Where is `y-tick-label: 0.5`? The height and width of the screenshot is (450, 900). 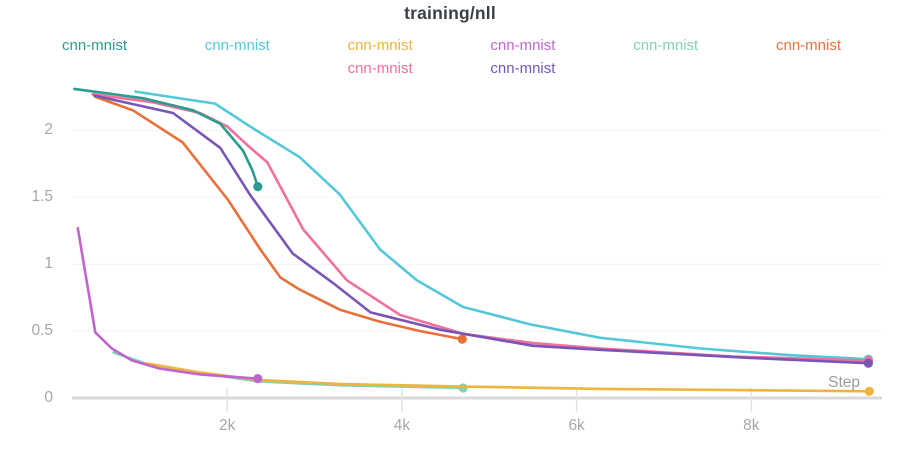
y-tick-label: 0.5 is located at coordinates (42, 331).